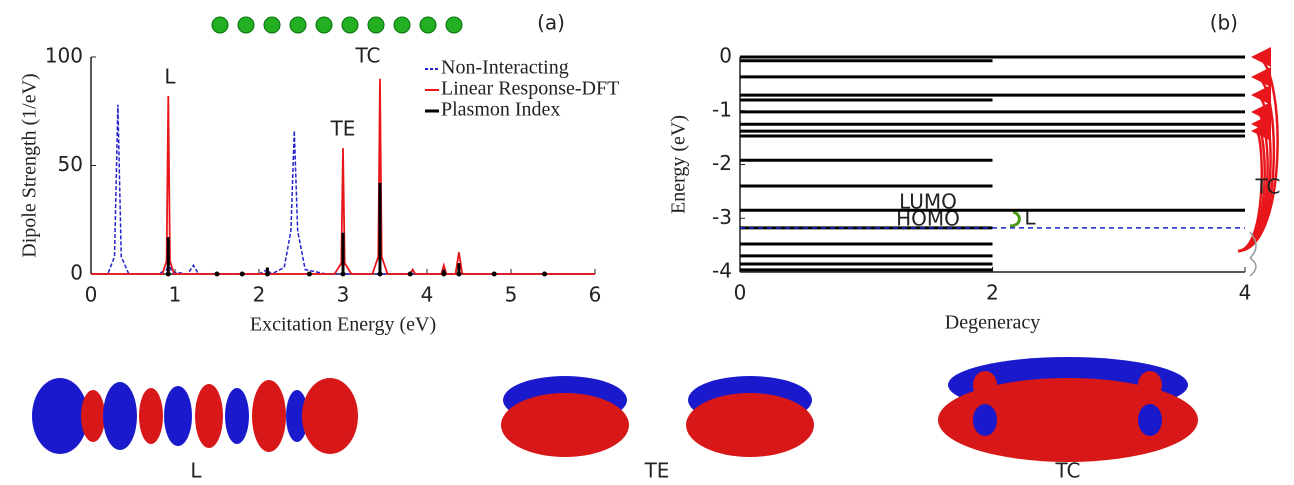  Describe the element at coordinates (679, 164) in the screenshot. I see `y-axis-label: Energy (eV)` at that location.